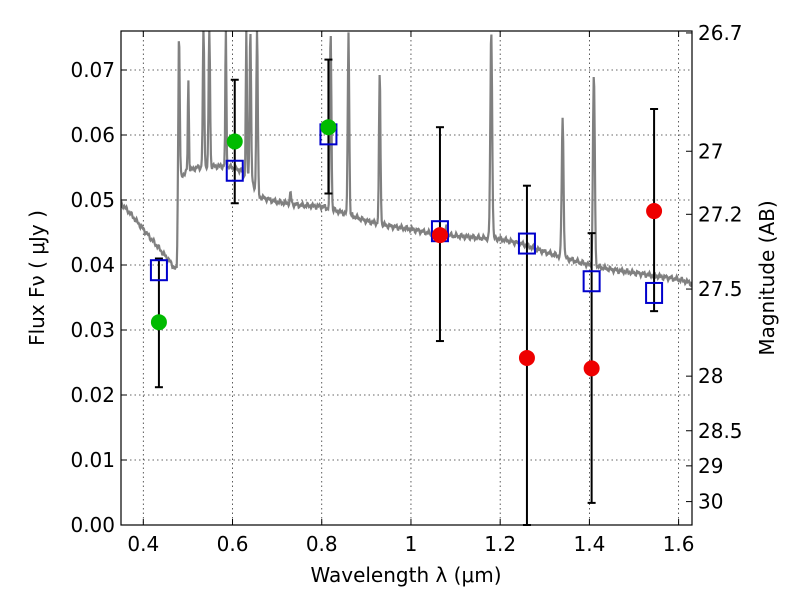 The width and height of the screenshot is (800, 600). I want to click on x-tick-label: 1.6, so click(679, 544).